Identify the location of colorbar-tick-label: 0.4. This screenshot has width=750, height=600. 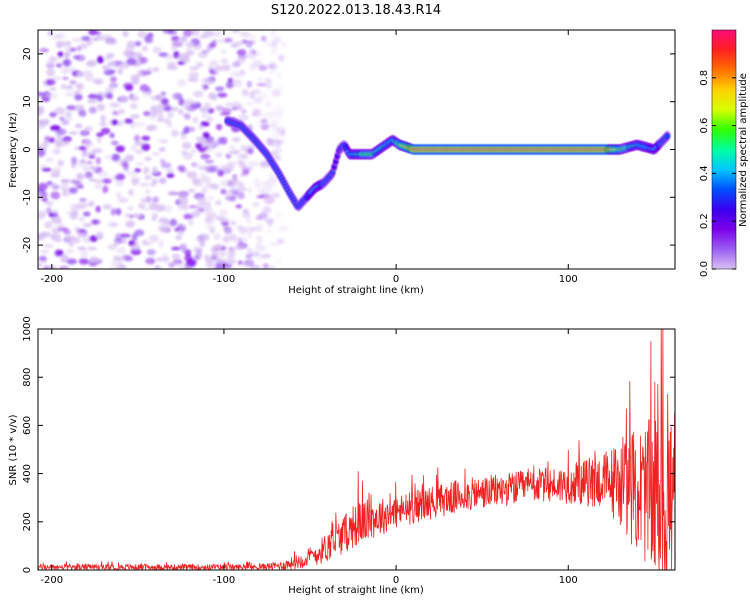
(704, 173).